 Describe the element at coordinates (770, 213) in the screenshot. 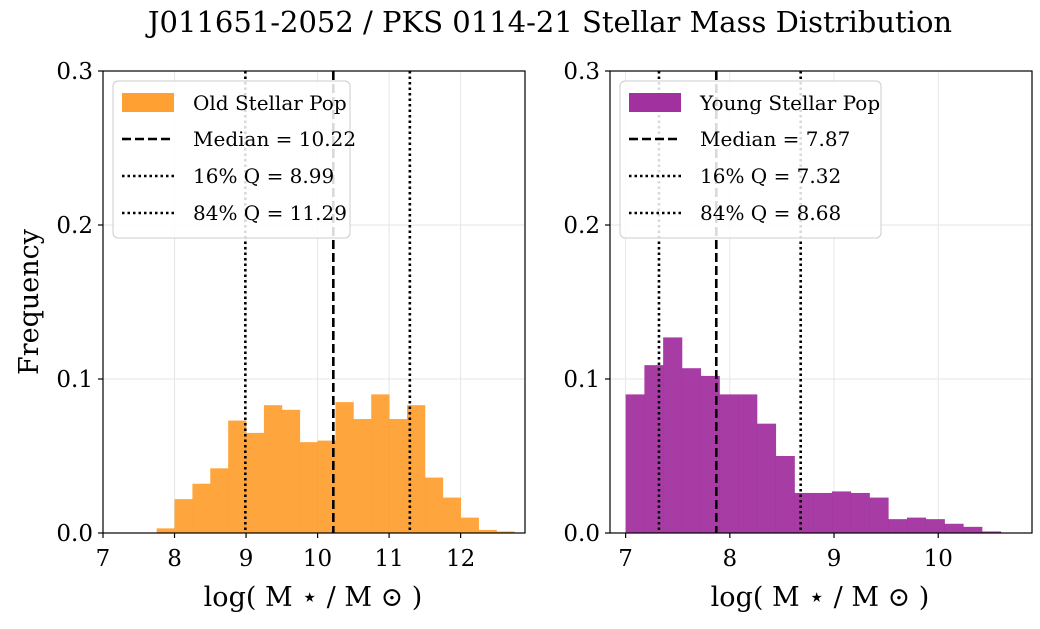

I see `legend-label: 84% Q = 8.68` at that location.